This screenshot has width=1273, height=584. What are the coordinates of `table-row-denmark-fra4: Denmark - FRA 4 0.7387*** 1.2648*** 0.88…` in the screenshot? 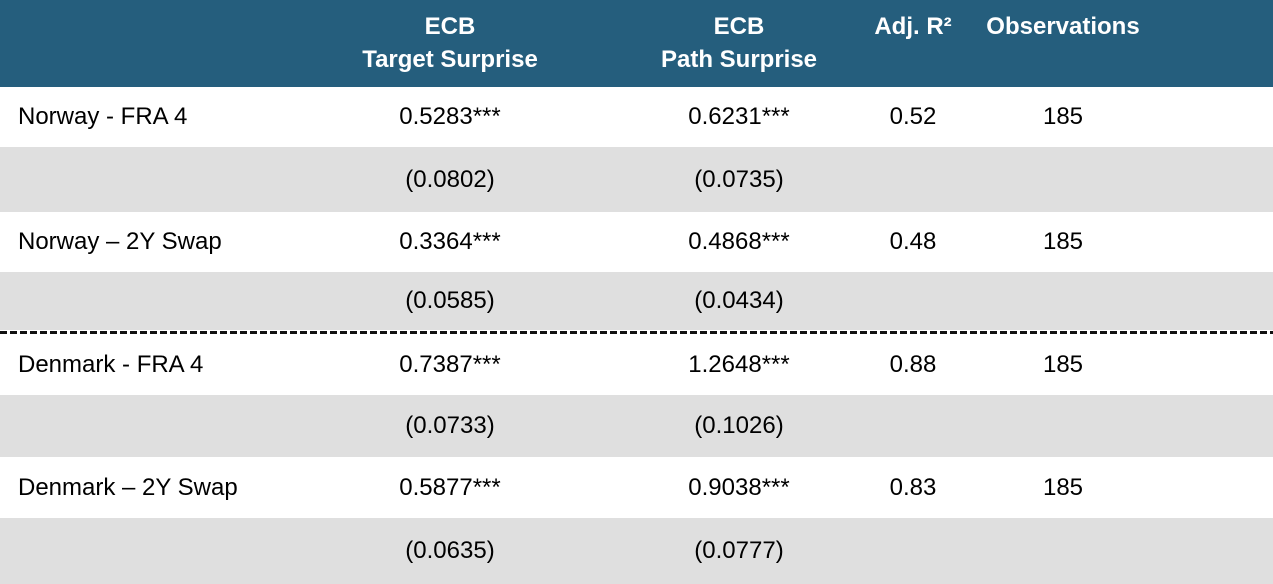 It's located at (636, 365).